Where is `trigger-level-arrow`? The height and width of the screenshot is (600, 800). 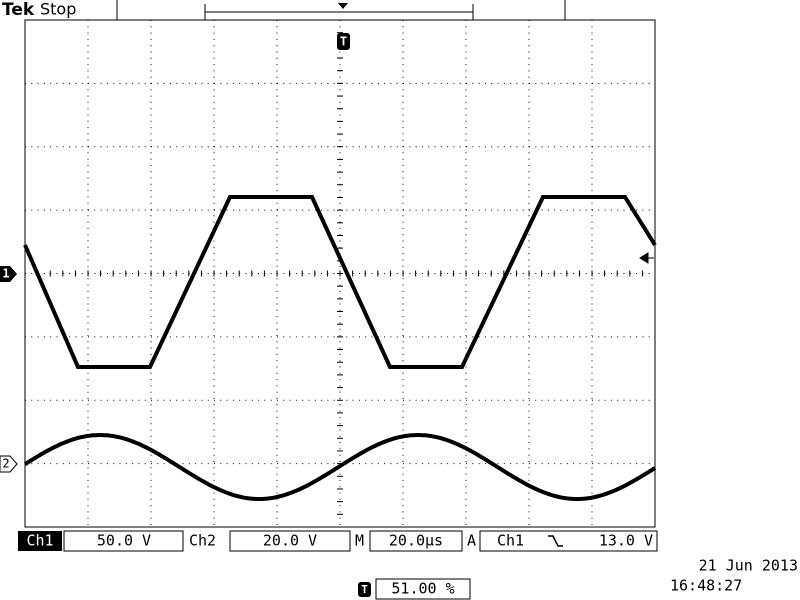 trigger-level-arrow is located at coordinates (646, 258).